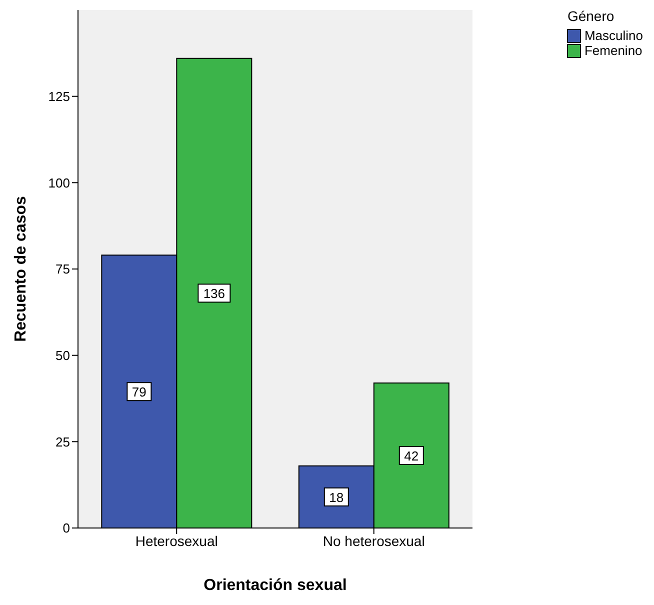 This screenshot has height=605, width=654. What do you see at coordinates (63, 269) in the screenshot?
I see `y-tick-label: 75` at bounding box center [63, 269].